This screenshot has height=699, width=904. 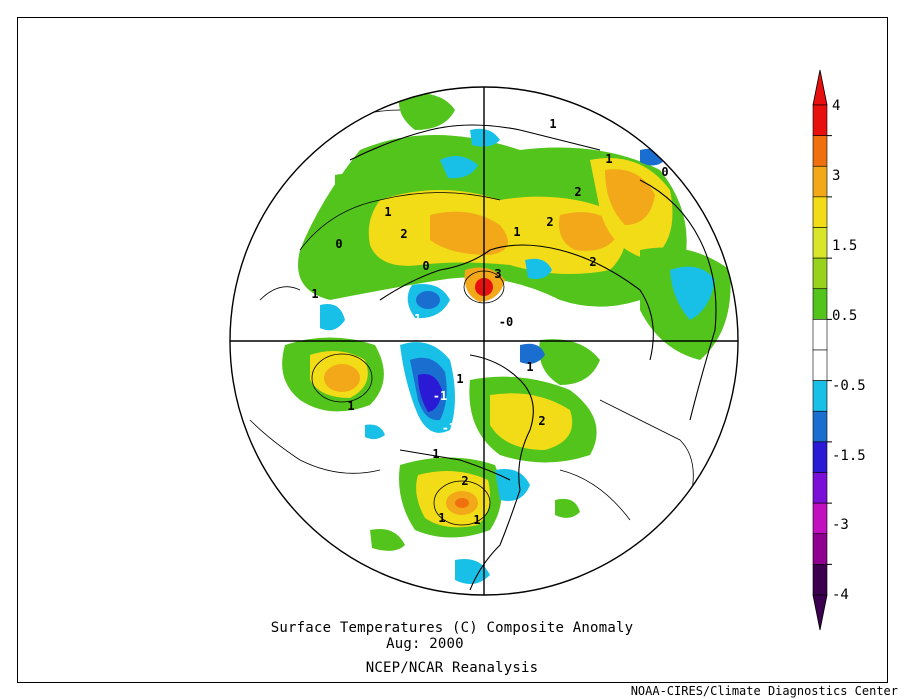 I want to click on colorbar-label: 1.5, so click(x=845, y=246).